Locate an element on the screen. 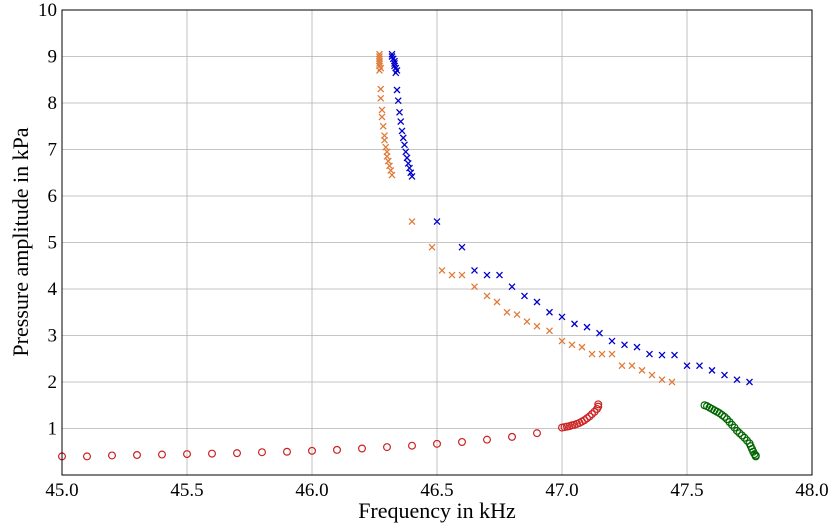  x-axis-label: Frequency in kHz is located at coordinates (437, 510).